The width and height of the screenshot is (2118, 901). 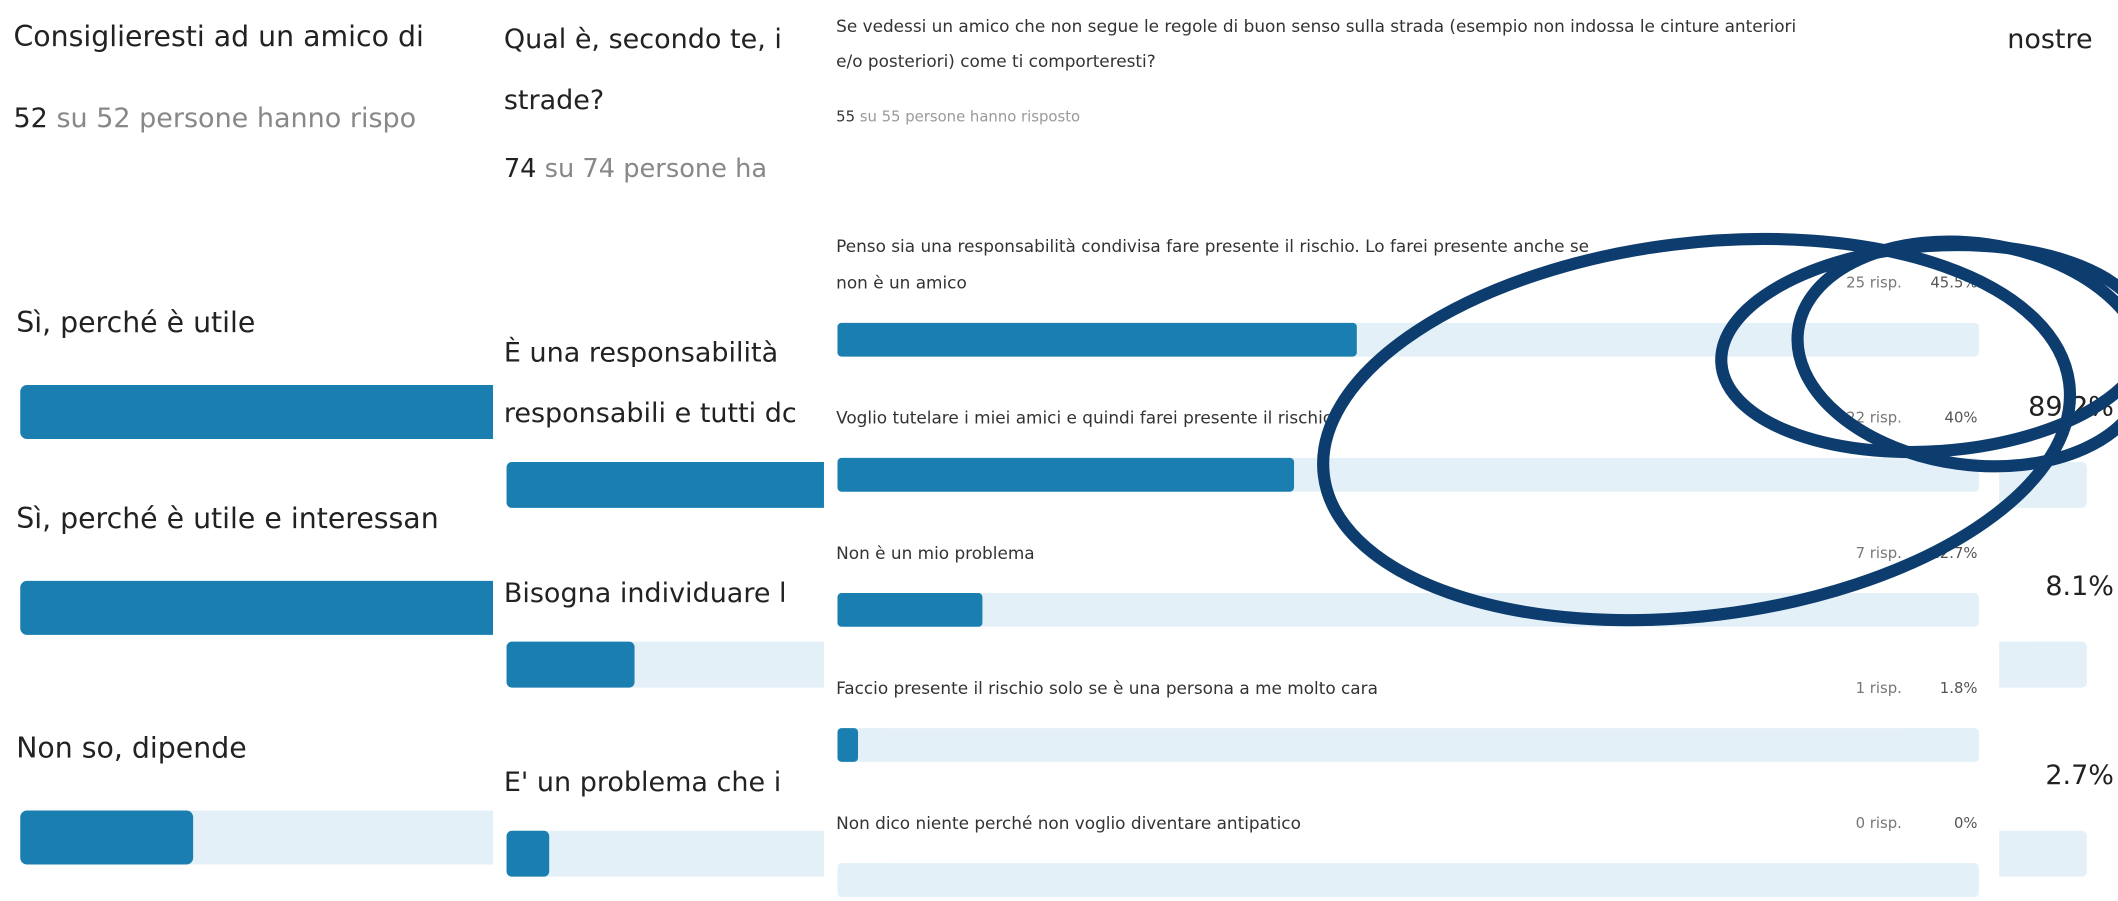 What do you see at coordinates (1954, 354) in the screenshot?
I see `circle` at bounding box center [1954, 354].